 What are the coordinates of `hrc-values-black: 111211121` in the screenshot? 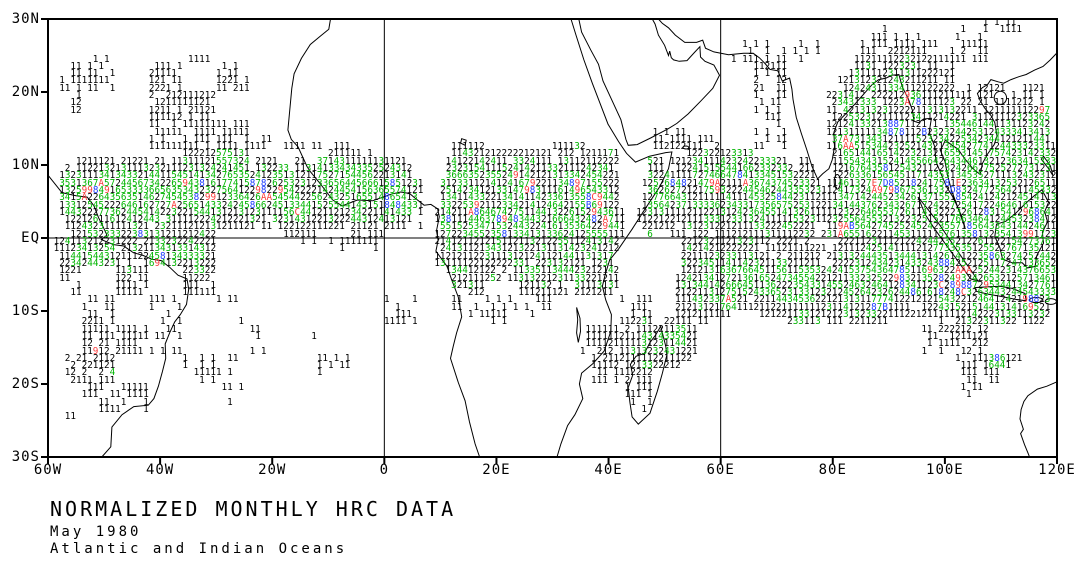 It's located at (543, 293).